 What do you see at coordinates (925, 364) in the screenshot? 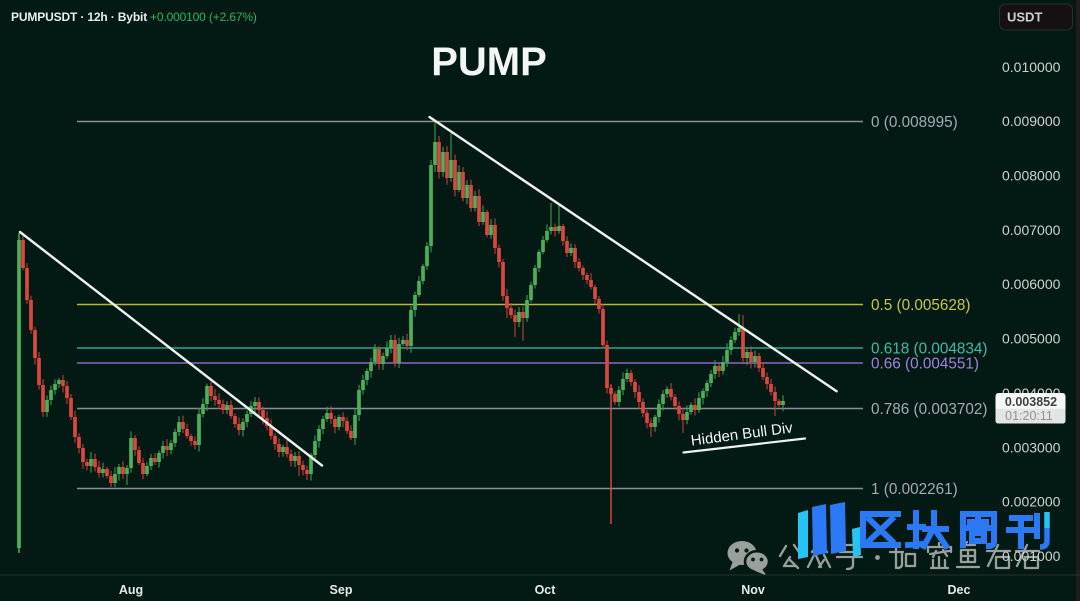
I see `svg-text: 0.66 (0.004551)` at bounding box center [925, 364].